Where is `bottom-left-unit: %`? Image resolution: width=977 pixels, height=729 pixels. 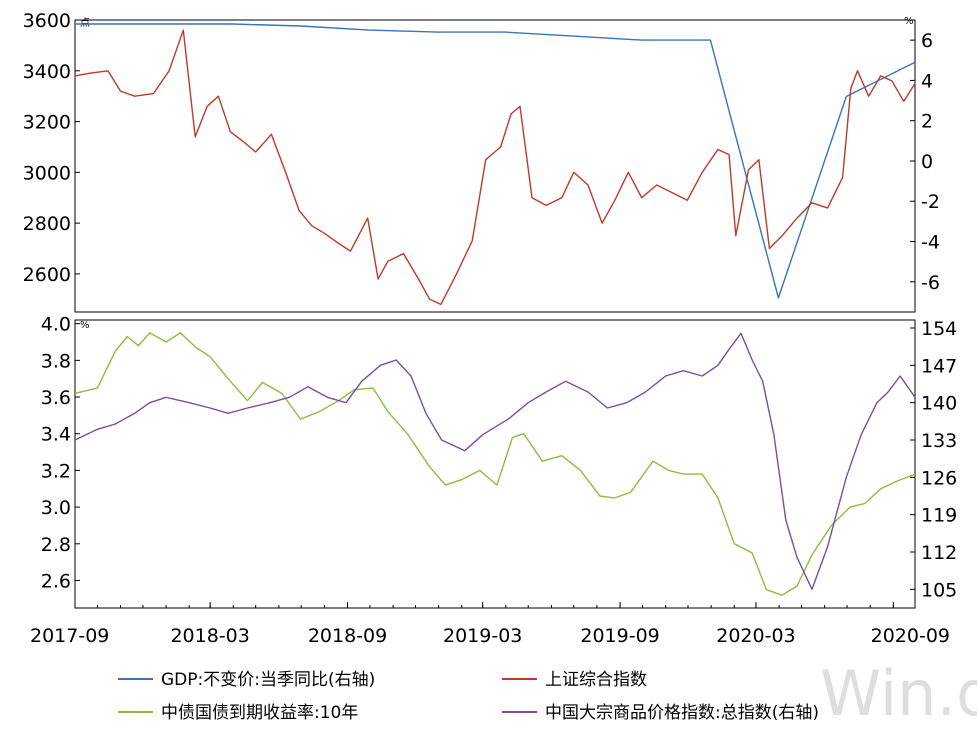 bottom-left-unit: % is located at coordinates (85, 325).